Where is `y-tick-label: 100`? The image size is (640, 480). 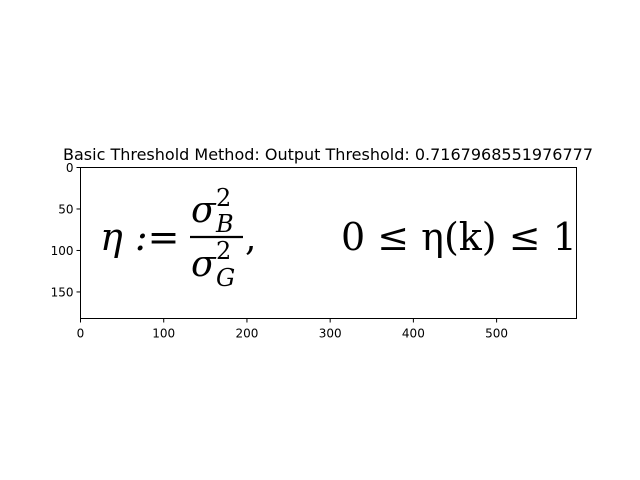 y-tick-label: 100 is located at coordinates (62, 251).